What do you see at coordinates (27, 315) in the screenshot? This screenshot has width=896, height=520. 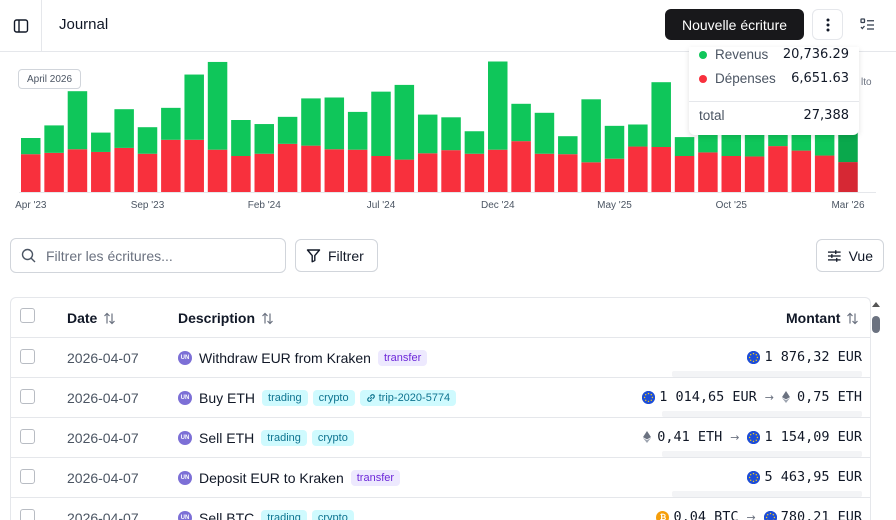 I see `select-all-checkbox` at bounding box center [27, 315].